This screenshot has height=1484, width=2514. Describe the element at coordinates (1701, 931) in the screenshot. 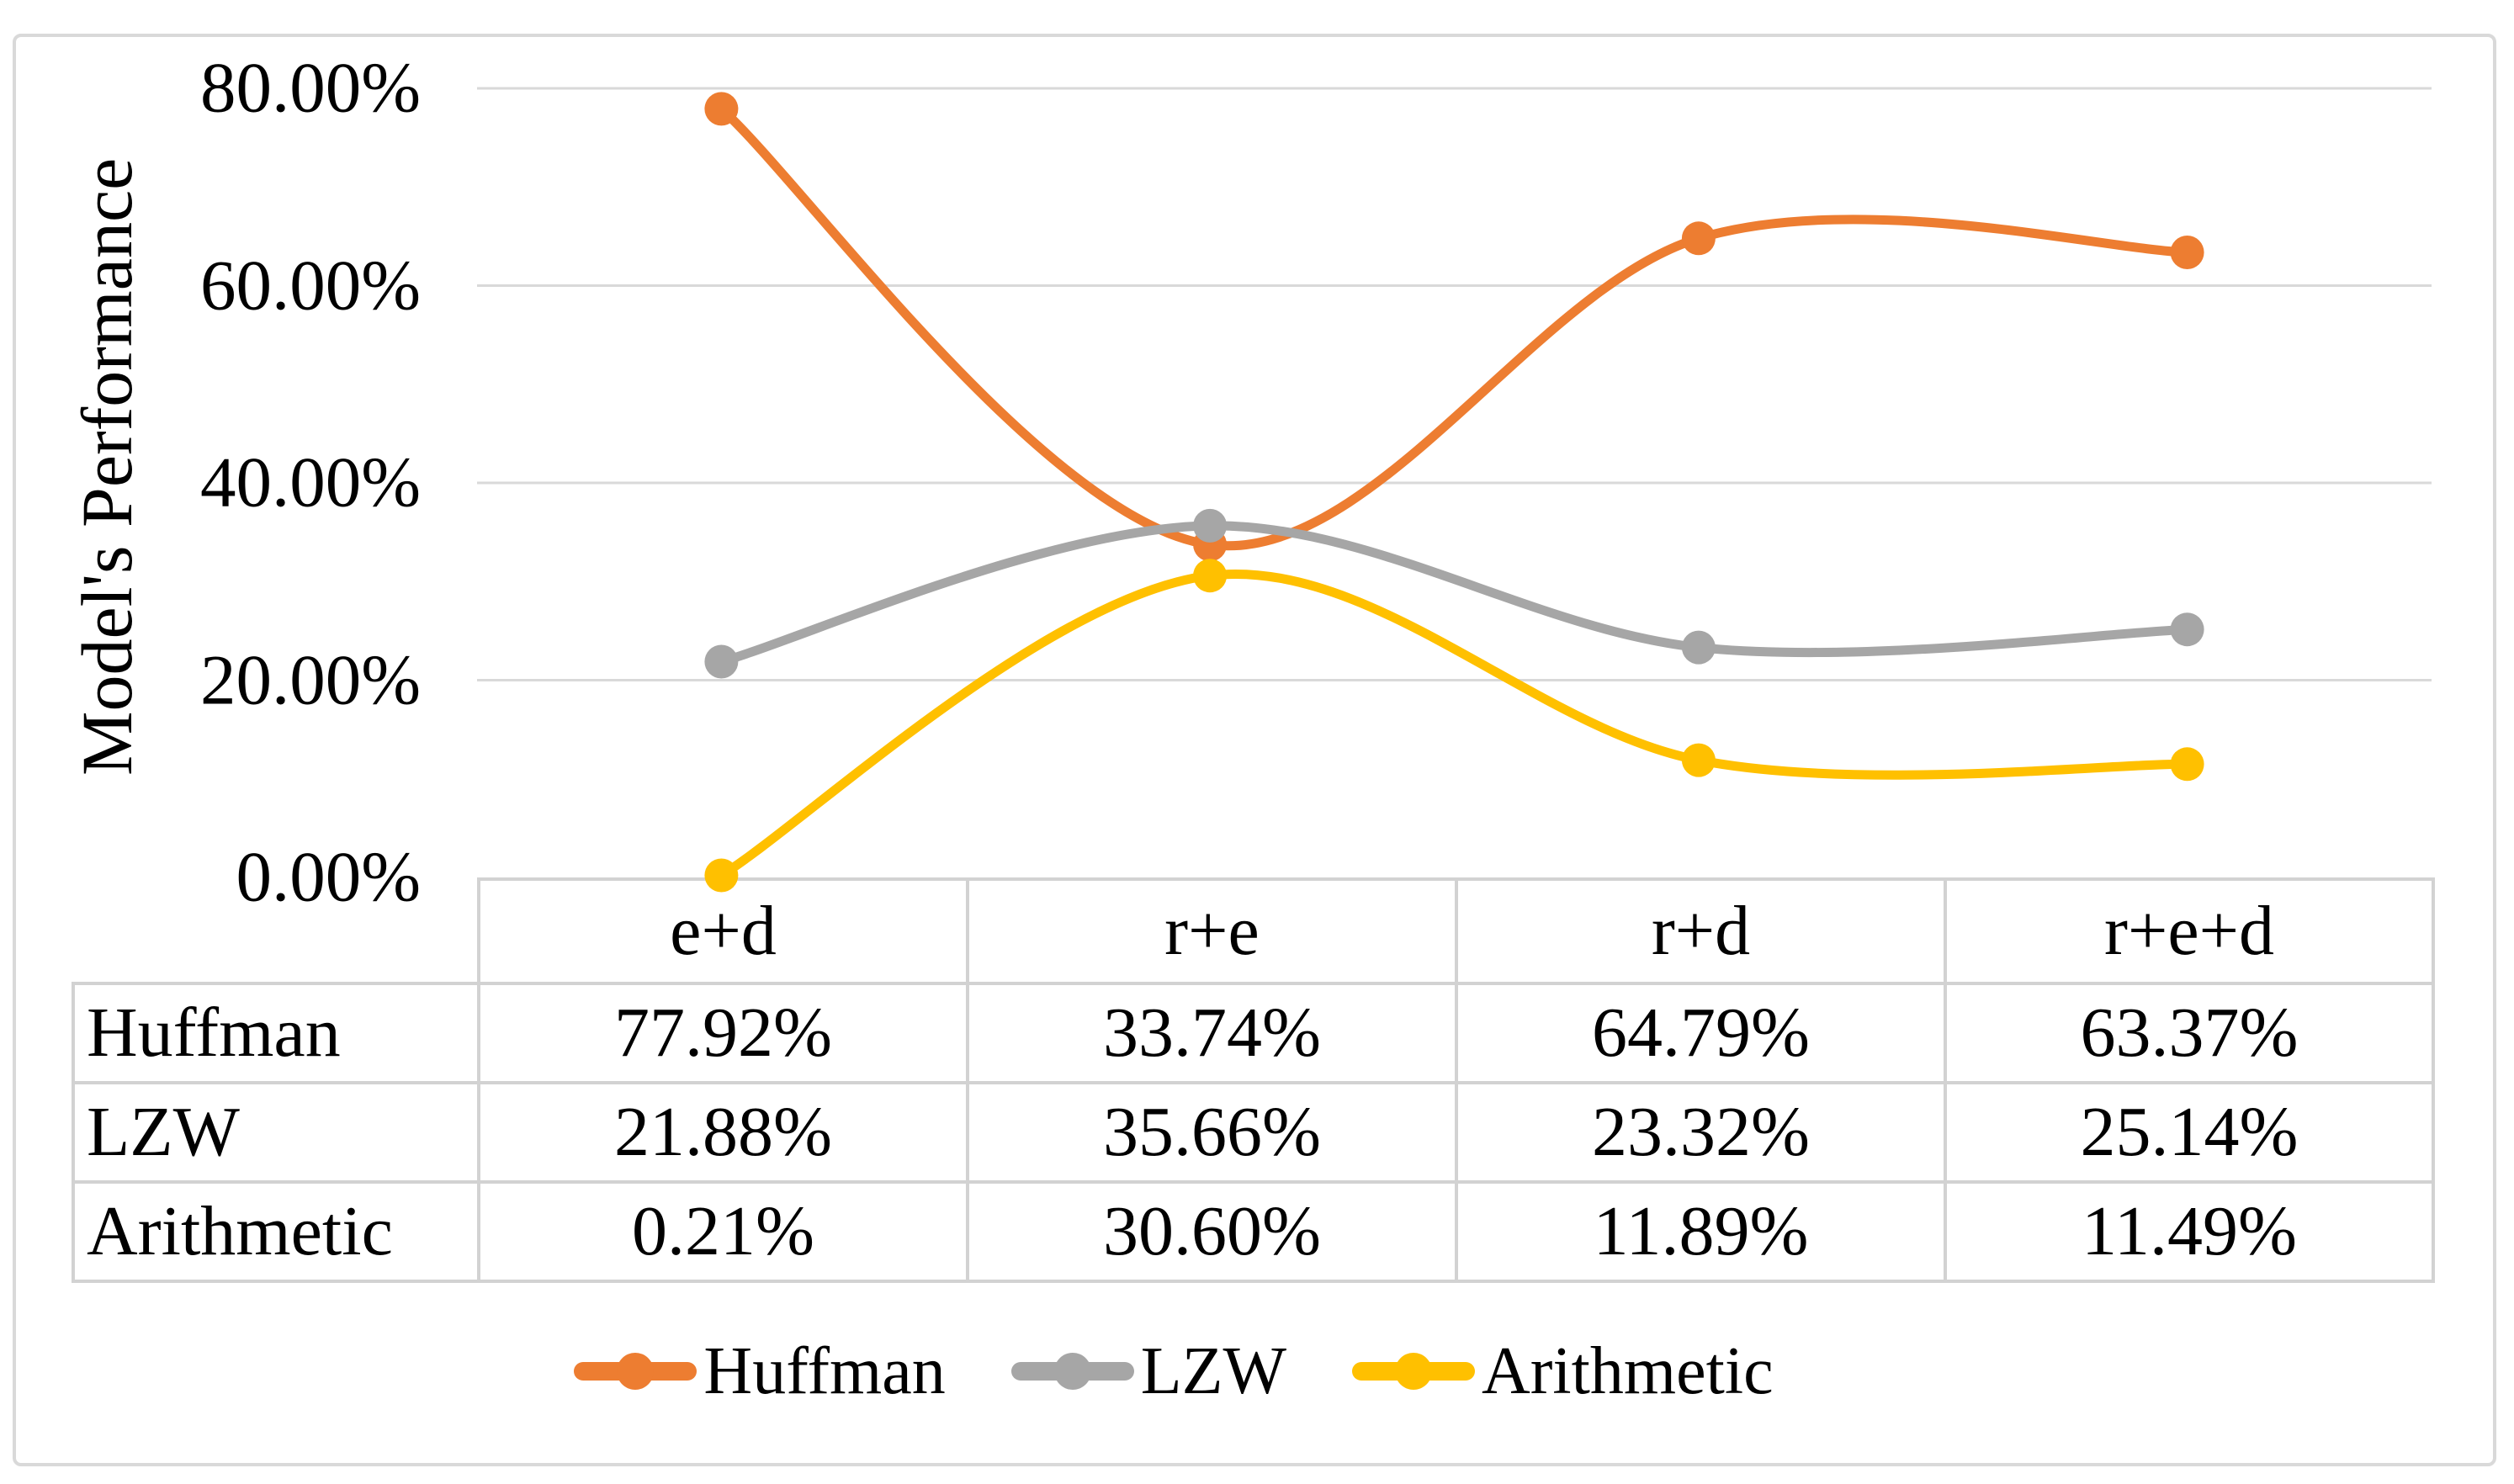

I see `table-column-header: r+d` at that location.